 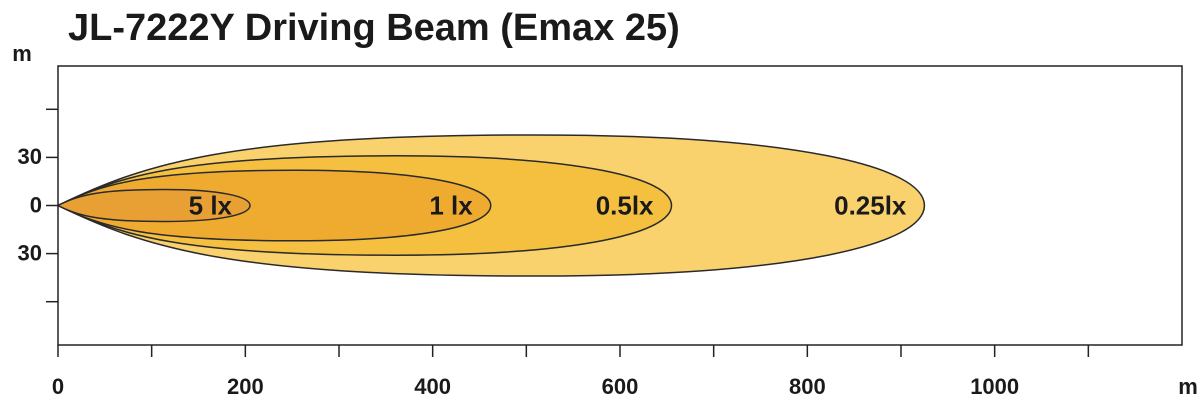 What do you see at coordinates (1188, 386) in the screenshot?
I see `x-axis-label: m` at bounding box center [1188, 386].